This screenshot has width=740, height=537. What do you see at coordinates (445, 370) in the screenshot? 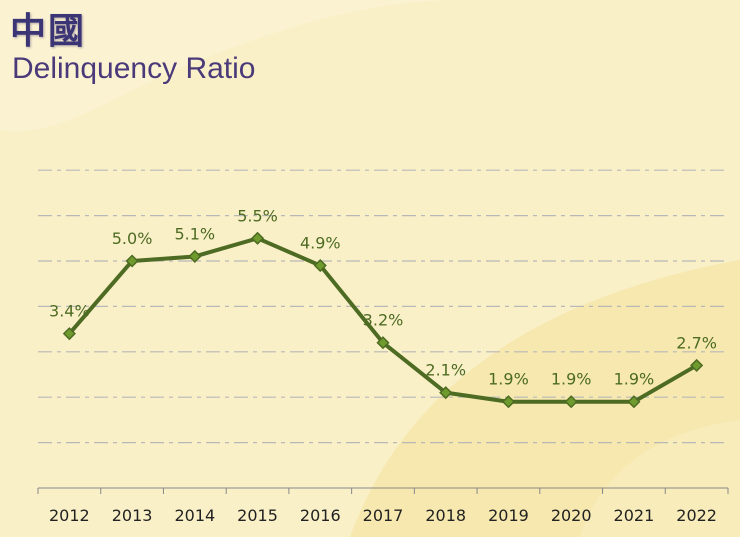
I see `data-label: 2.1%` at bounding box center [445, 370].